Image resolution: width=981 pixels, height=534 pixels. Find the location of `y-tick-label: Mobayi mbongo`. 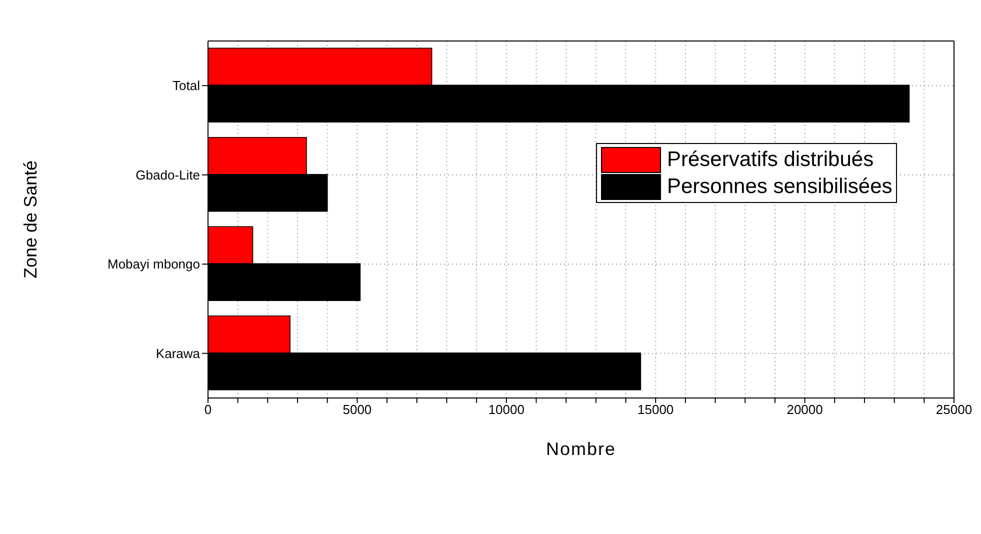

y-tick-label: Mobayi mbongo is located at coordinates (154, 264).